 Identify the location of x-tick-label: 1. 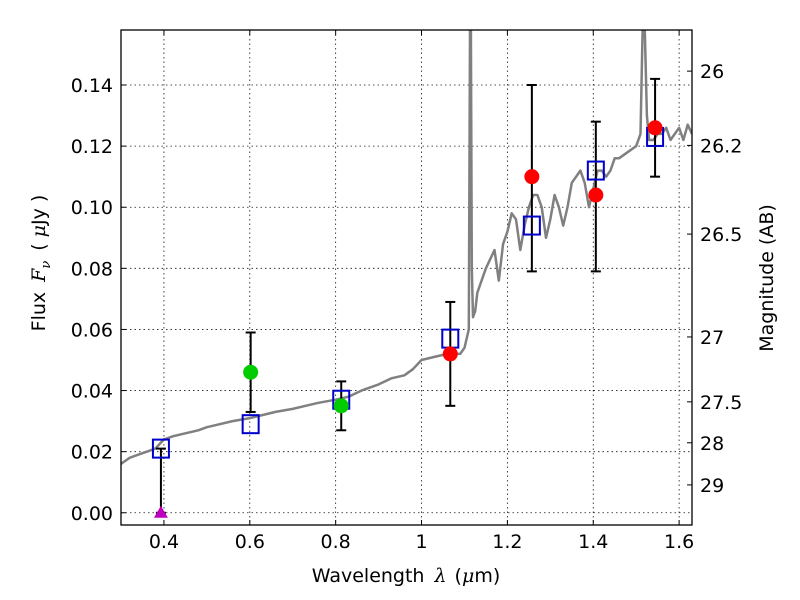
(421, 542).